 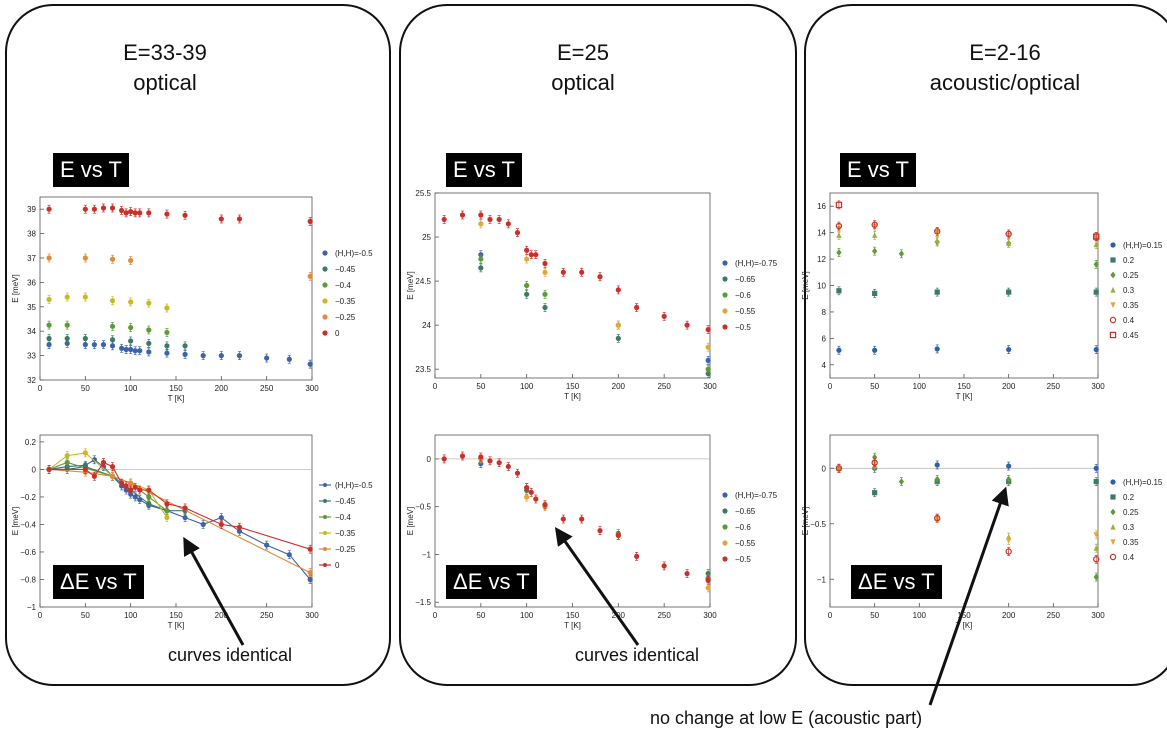 I want to click on y-tick-label: 35, so click(x=31, y=307).